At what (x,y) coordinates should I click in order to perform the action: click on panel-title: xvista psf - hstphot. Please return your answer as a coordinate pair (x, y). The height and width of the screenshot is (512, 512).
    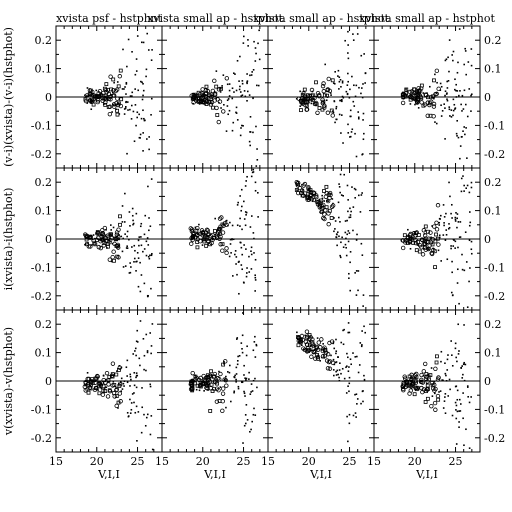
    Looking at the image, I should click on (109, 18).